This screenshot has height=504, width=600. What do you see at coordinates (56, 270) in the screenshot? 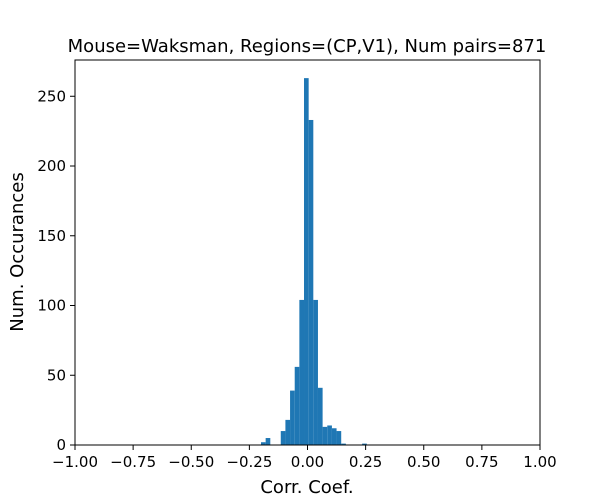
I see `y-axis: 0 50 100 150 200 250` at bounding box center [56, 270].